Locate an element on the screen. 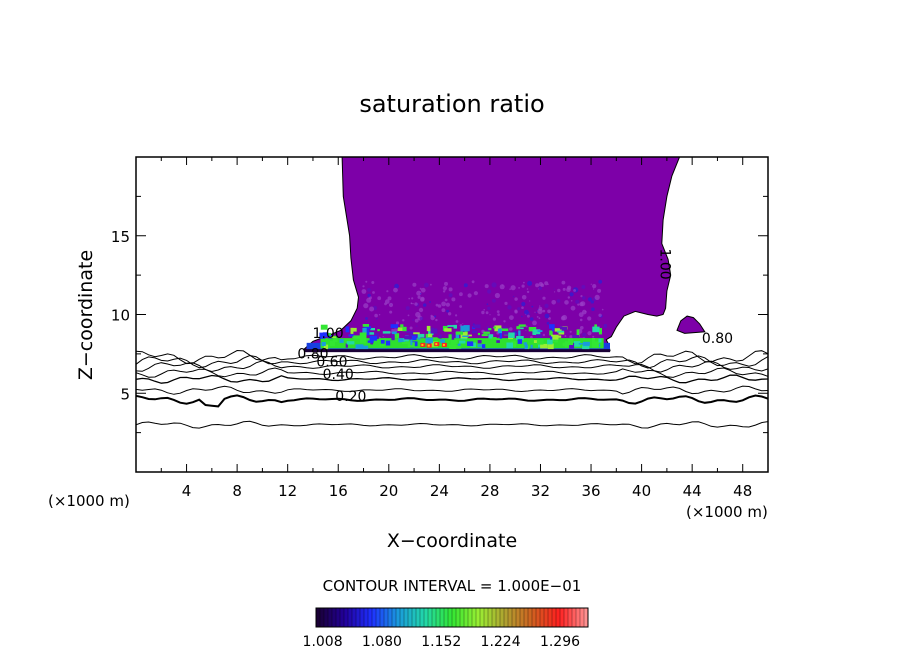 The width and height of the screenshot is (904, 654). supersaturation-band is located at coordinates (457, 338).